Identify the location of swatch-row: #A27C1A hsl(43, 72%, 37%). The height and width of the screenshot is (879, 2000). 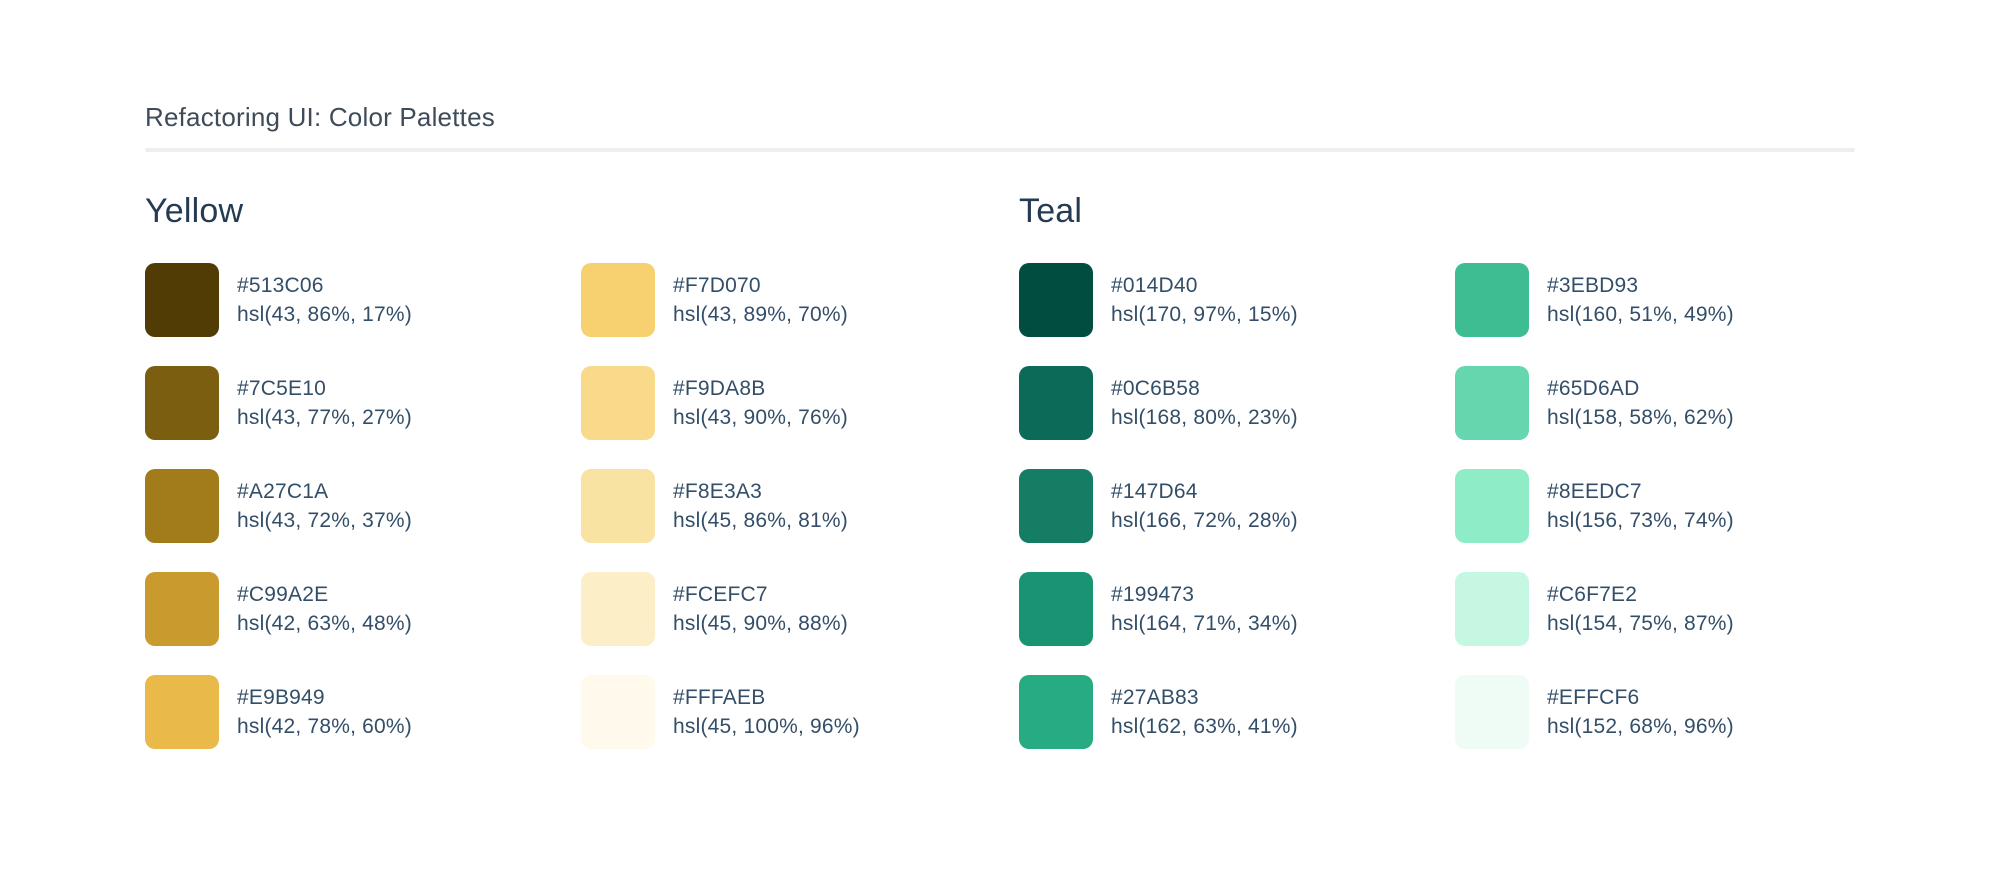
(363, 506).